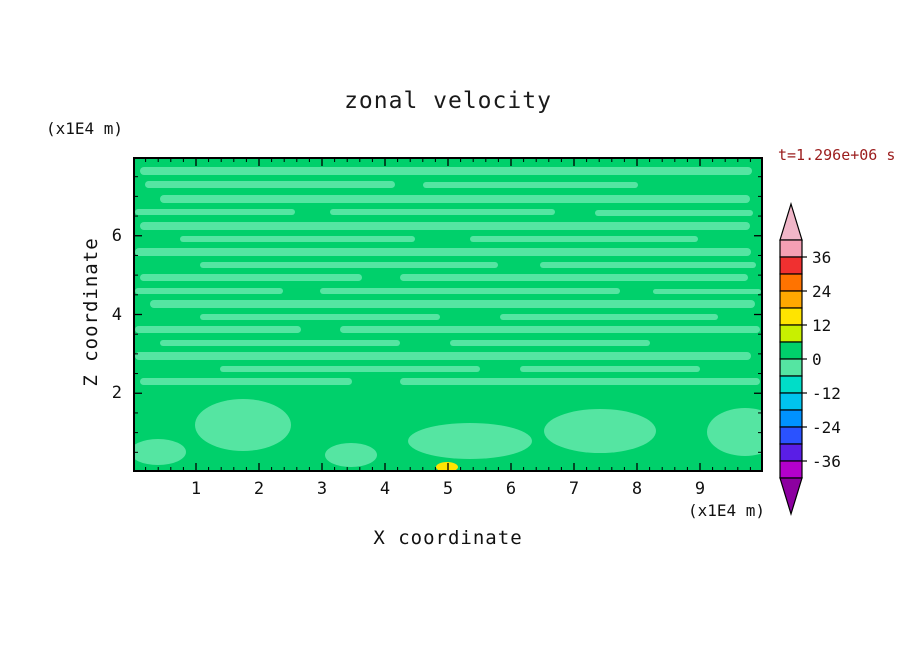  Describe the element at coordinates (817, 359) in the screenshot. I see `colorbar-label: 0` at that location.